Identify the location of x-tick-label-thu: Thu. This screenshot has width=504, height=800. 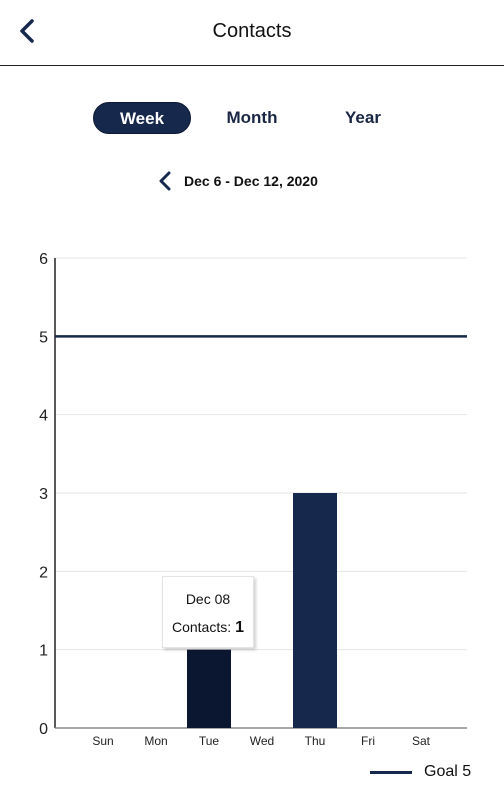
(315, 741).